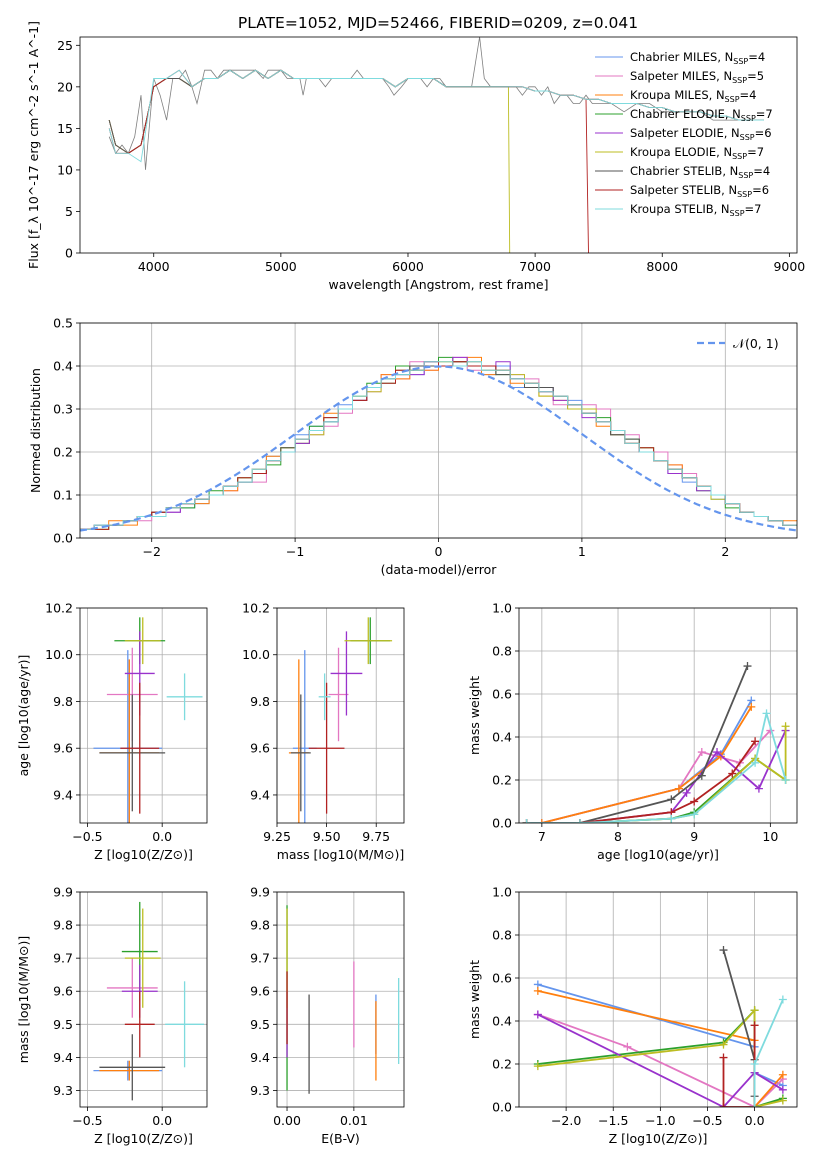 The height and width of the screenshot is (1170, 819). Describe the element at coordinates (354, 1120) in the screenshot. I see `x-tick-label: 0.01` at that location.